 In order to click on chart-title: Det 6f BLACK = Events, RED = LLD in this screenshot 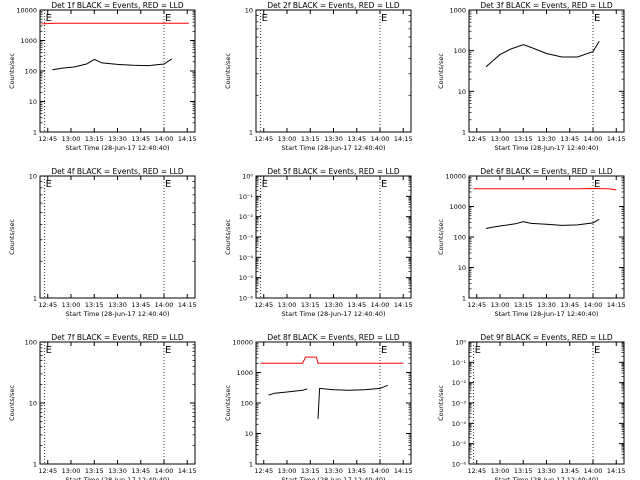, I will do `click(546, 171)`.